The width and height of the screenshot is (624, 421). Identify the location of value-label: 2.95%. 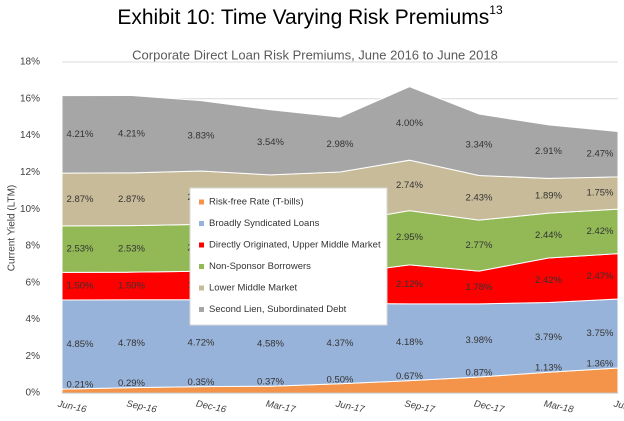
(409, 237).